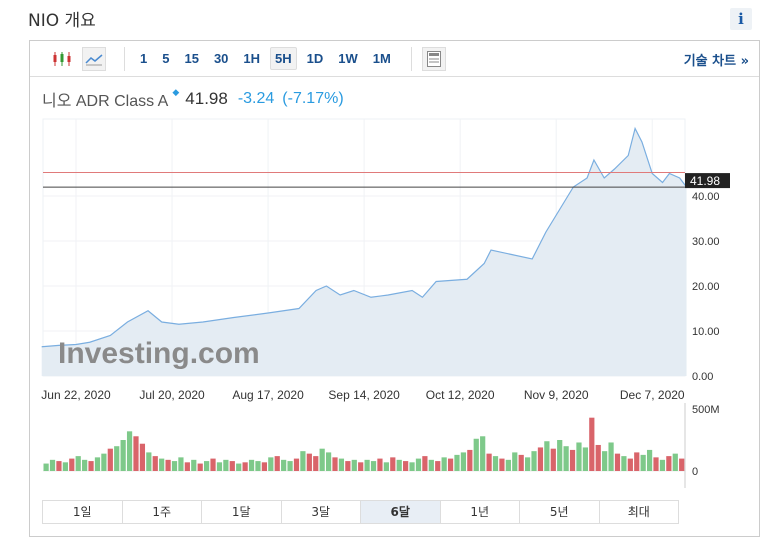 The image size is (773, 554). Describe the element at coordinates (348, 58) in the screenshot. I see `interval-1w: 1W` at that location.